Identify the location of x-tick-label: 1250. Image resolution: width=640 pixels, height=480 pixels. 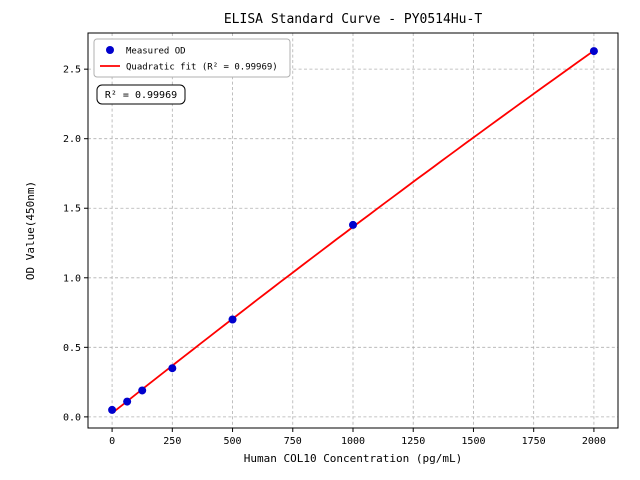
(413, 441).